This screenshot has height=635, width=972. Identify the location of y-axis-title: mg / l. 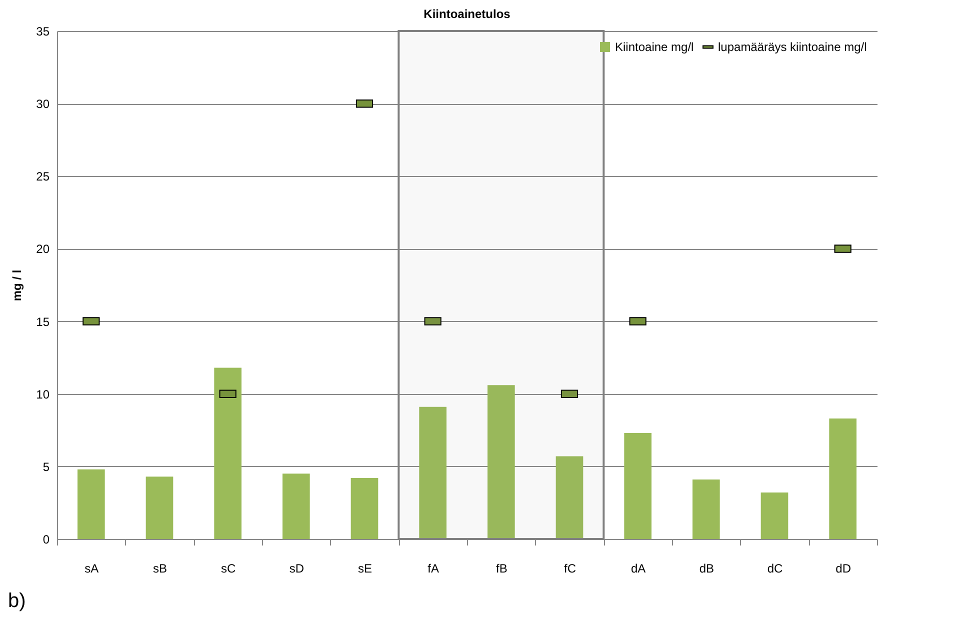
(17, 286).